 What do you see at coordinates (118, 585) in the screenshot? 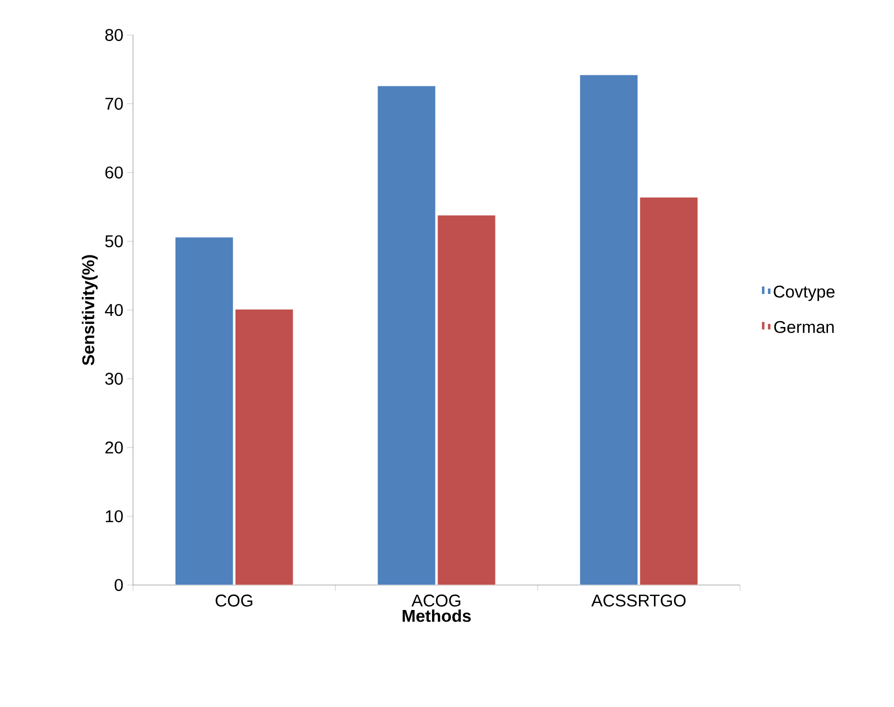
I see `y-tick-label: 0` at bounding box center [118, 585].